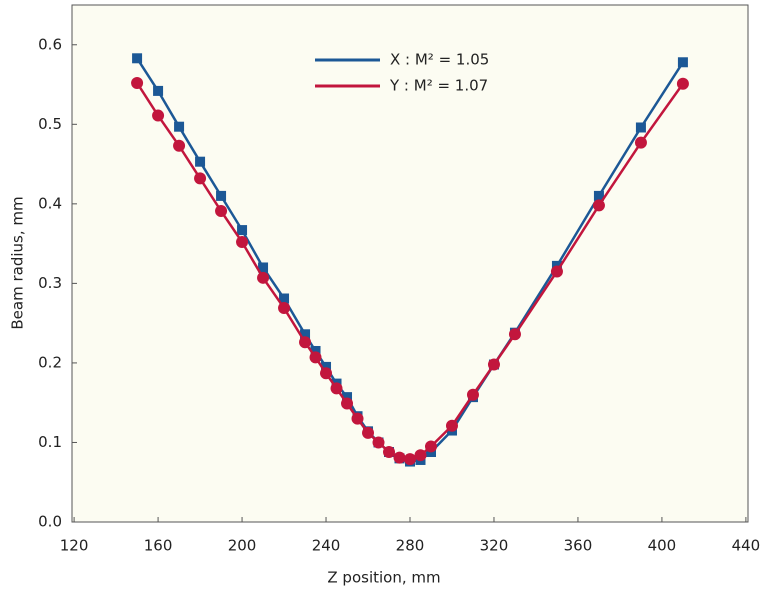 Image resolution: width=768 pixels, height=602 pixels. I want to click on y-tick-label: 0.4, so click(50, 203).